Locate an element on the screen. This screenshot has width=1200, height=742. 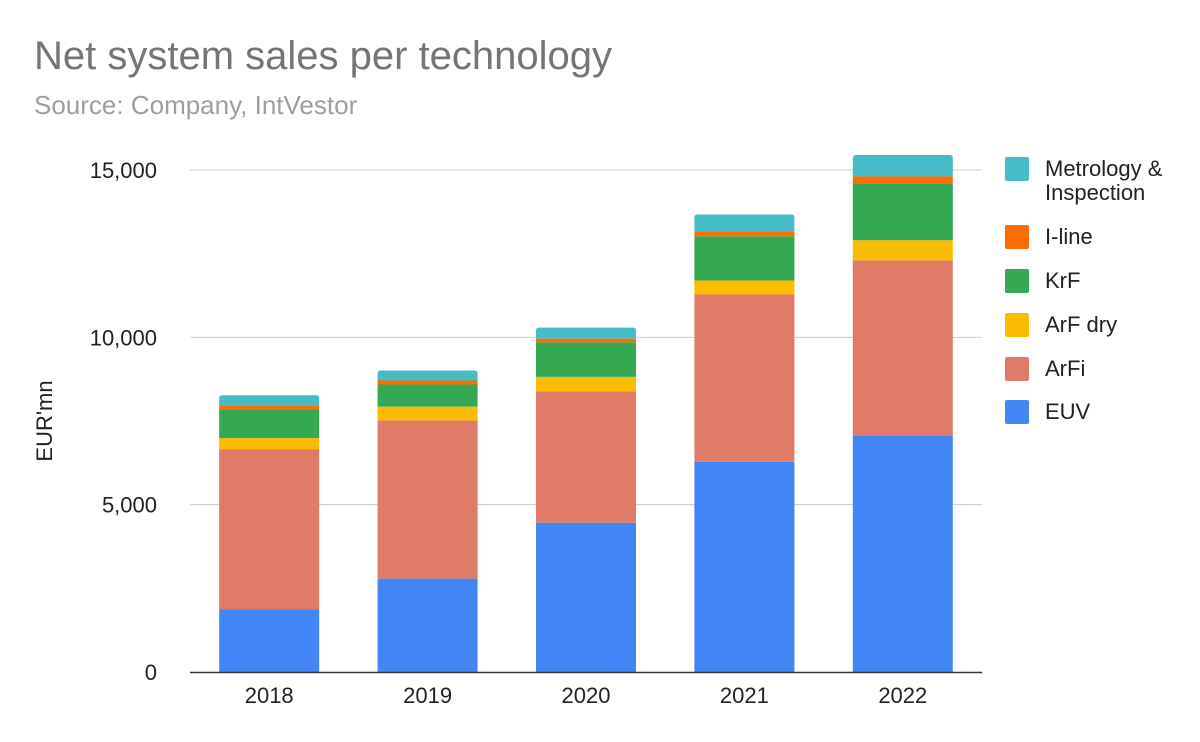
bar-segment-i-line-2020 is located at coordinates (586, 340).